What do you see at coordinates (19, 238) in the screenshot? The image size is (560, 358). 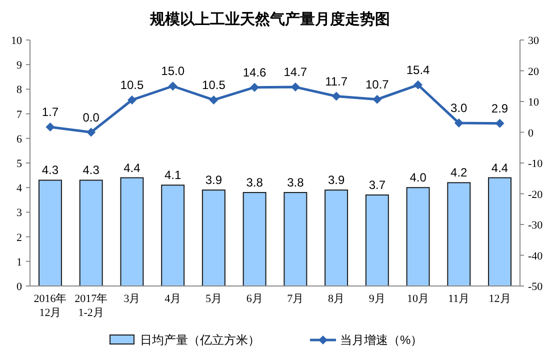 I see `y-tick-label: 2` at bounding box center [19, 238].